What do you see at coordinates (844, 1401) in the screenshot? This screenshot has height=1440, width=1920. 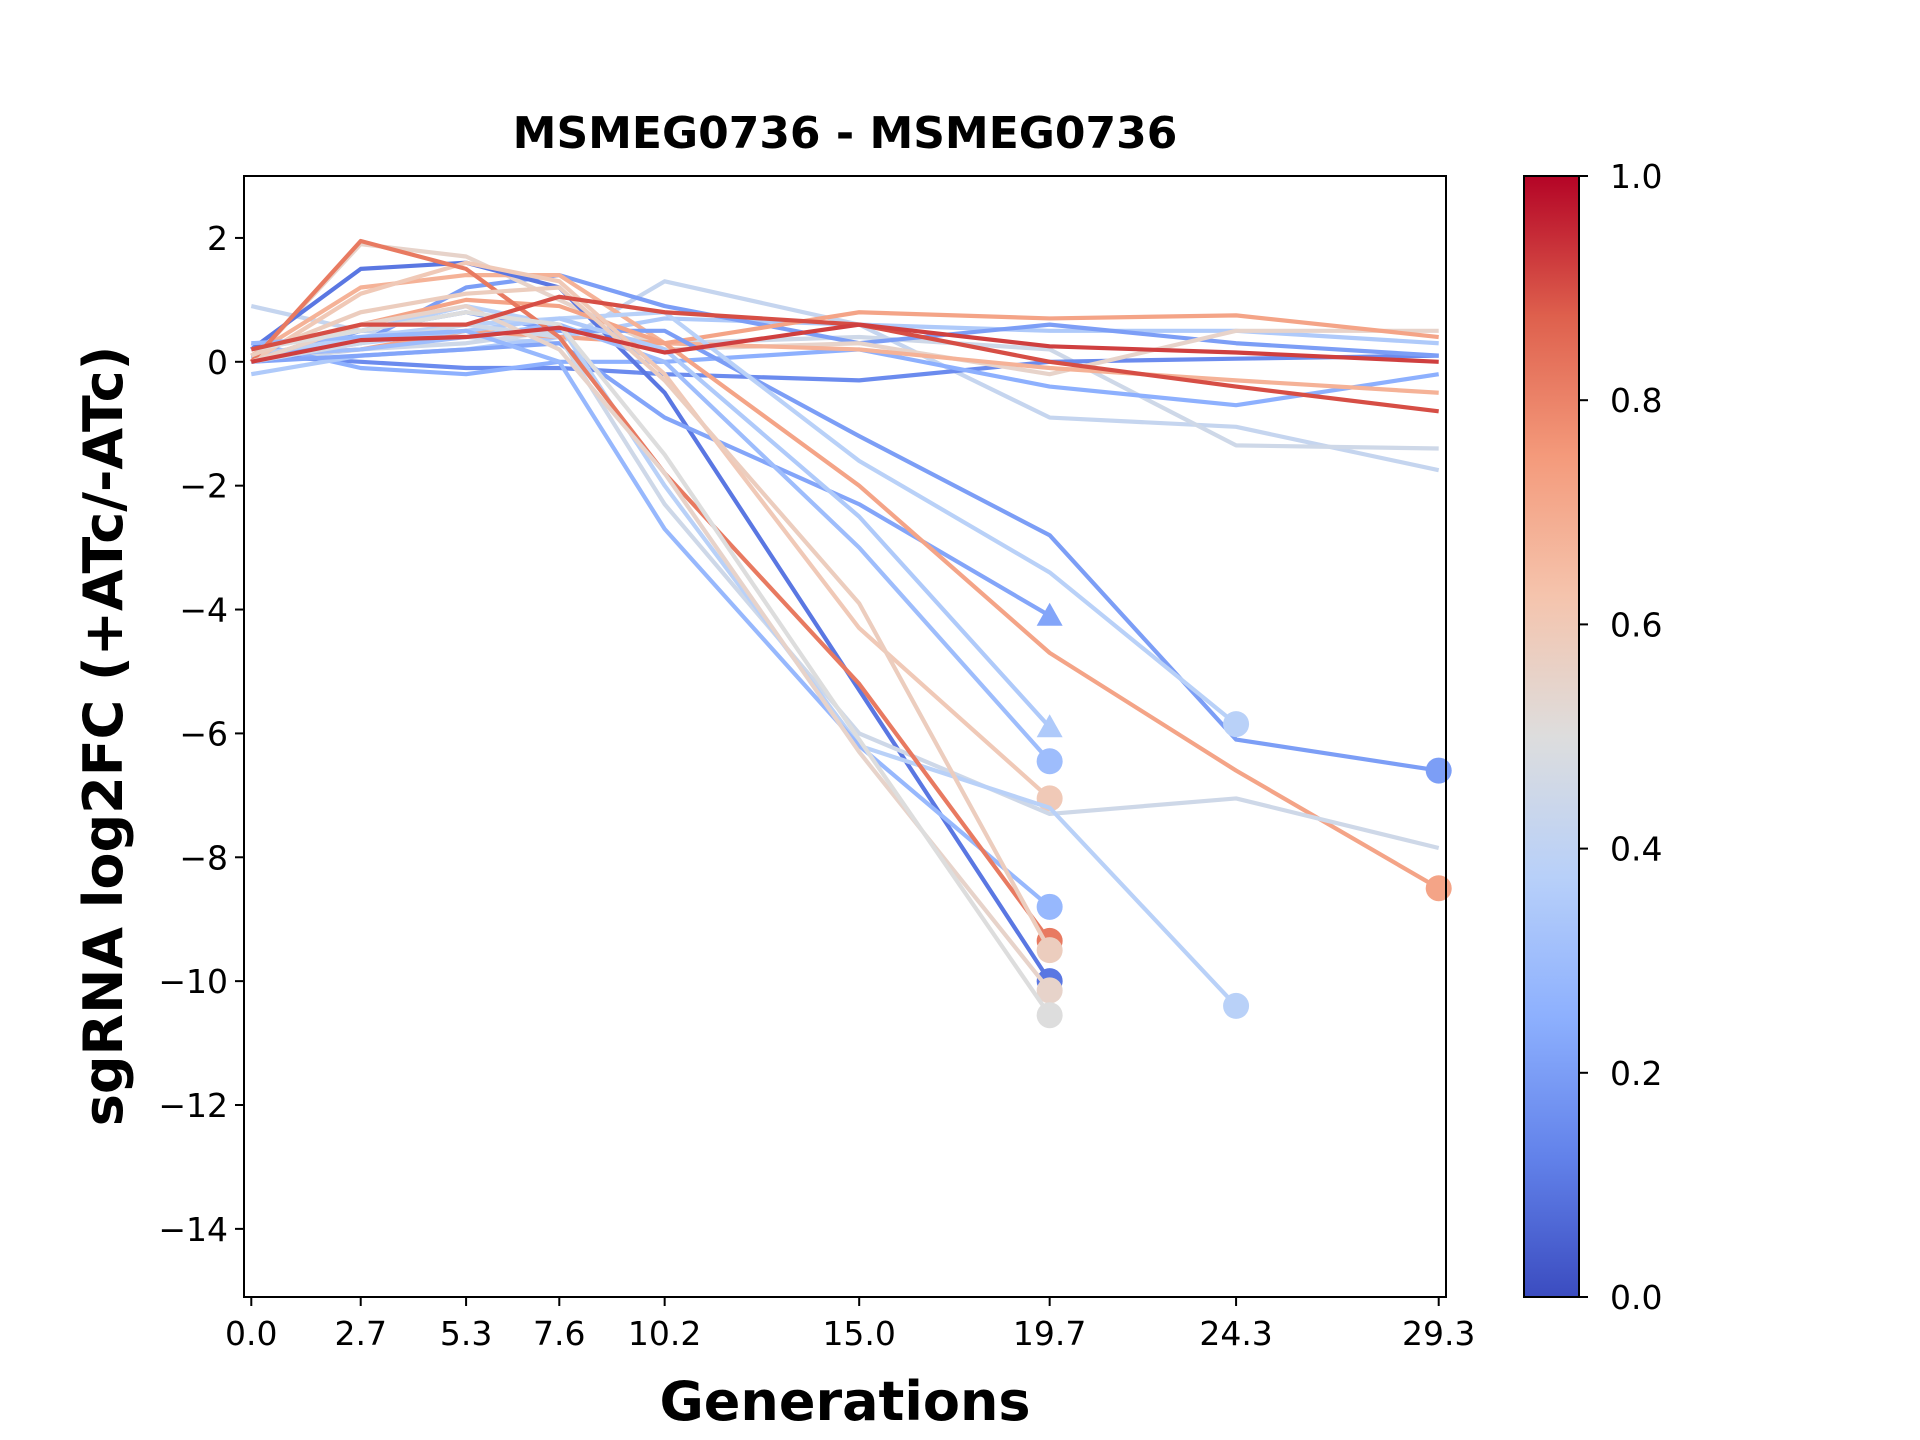 I see `x-axis-label: Generations` at bounding box center [844, 1401].